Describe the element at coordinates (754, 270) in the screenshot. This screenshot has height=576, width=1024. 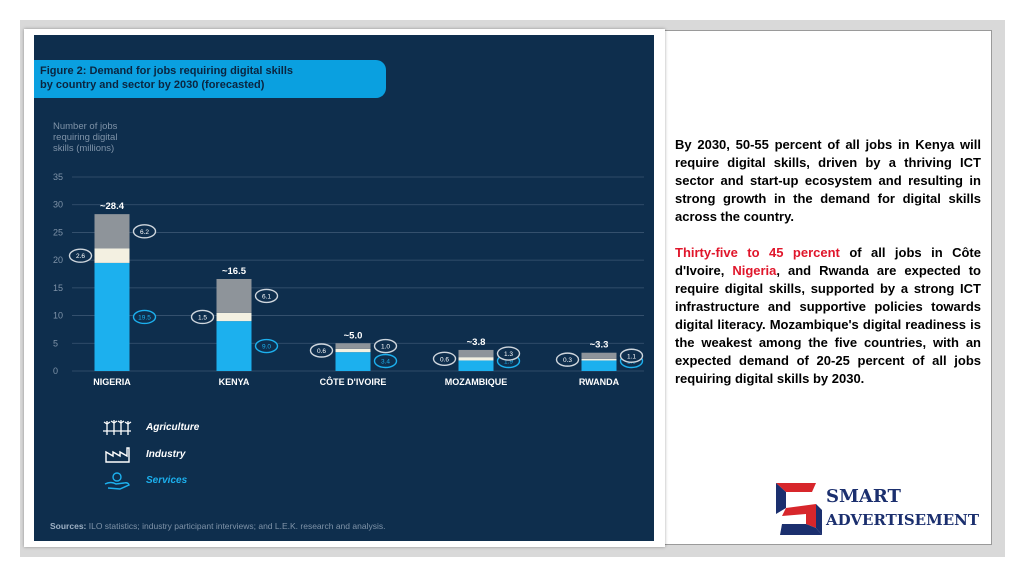
I see `highlight-nigeria: Nigeria` at that location.